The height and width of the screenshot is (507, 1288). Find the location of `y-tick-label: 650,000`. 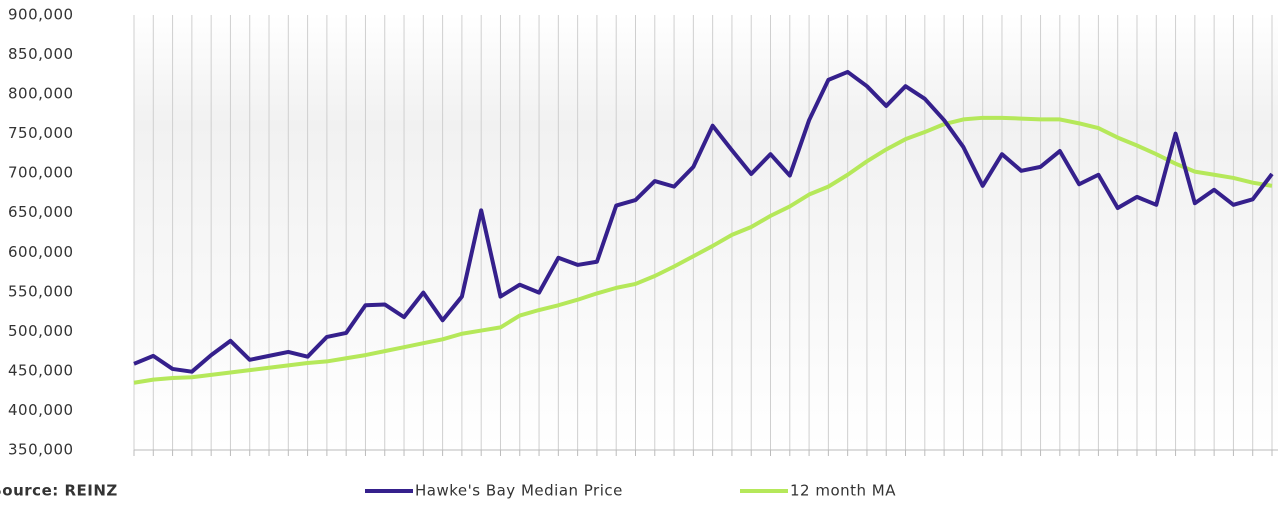

y-tick-label: 650,000 is located at coordinates (41, 212).